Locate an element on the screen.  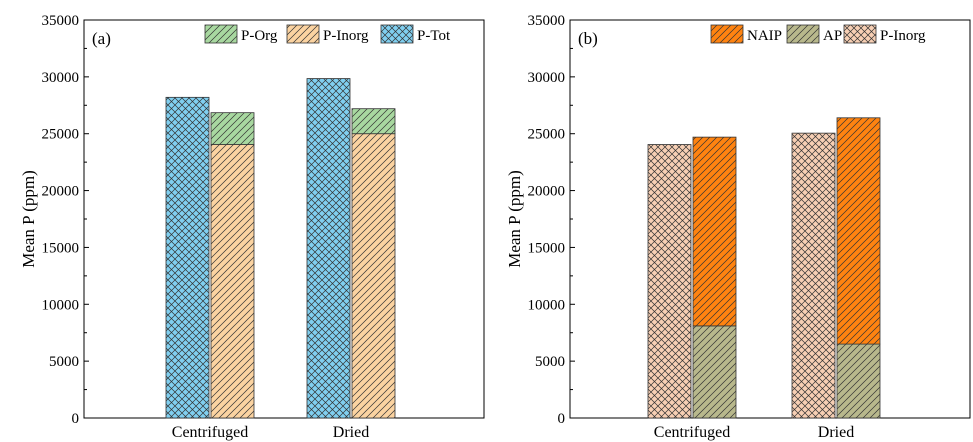
bar-ap-centrifuged is located at coordinates (714, 372).